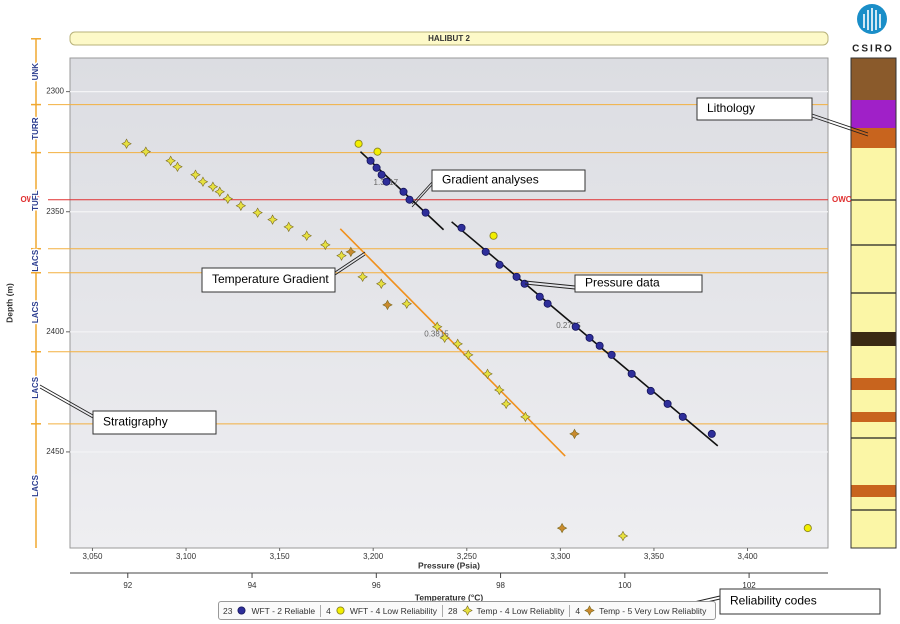 This screenshot has width=900, height=624. Describe the element at coordinates (35, 128) in the screenshot. I see `strat-label: TURR` at that location.